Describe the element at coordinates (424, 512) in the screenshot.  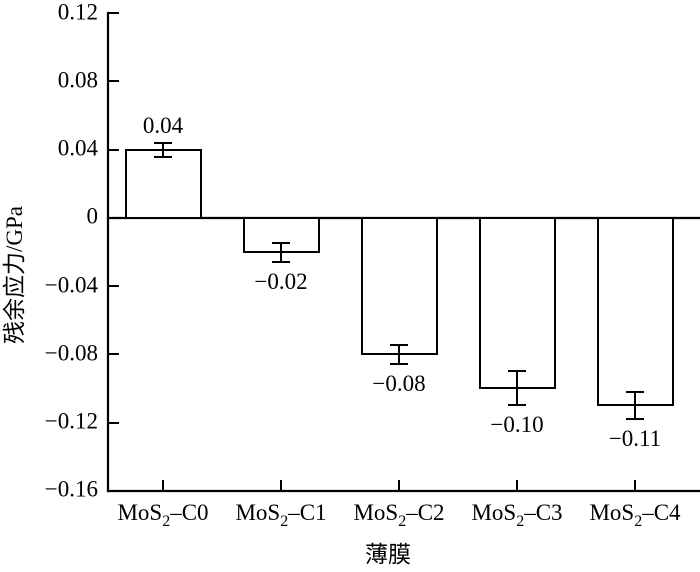
I see `x-tick-label-2-tail: –C2` at that location.